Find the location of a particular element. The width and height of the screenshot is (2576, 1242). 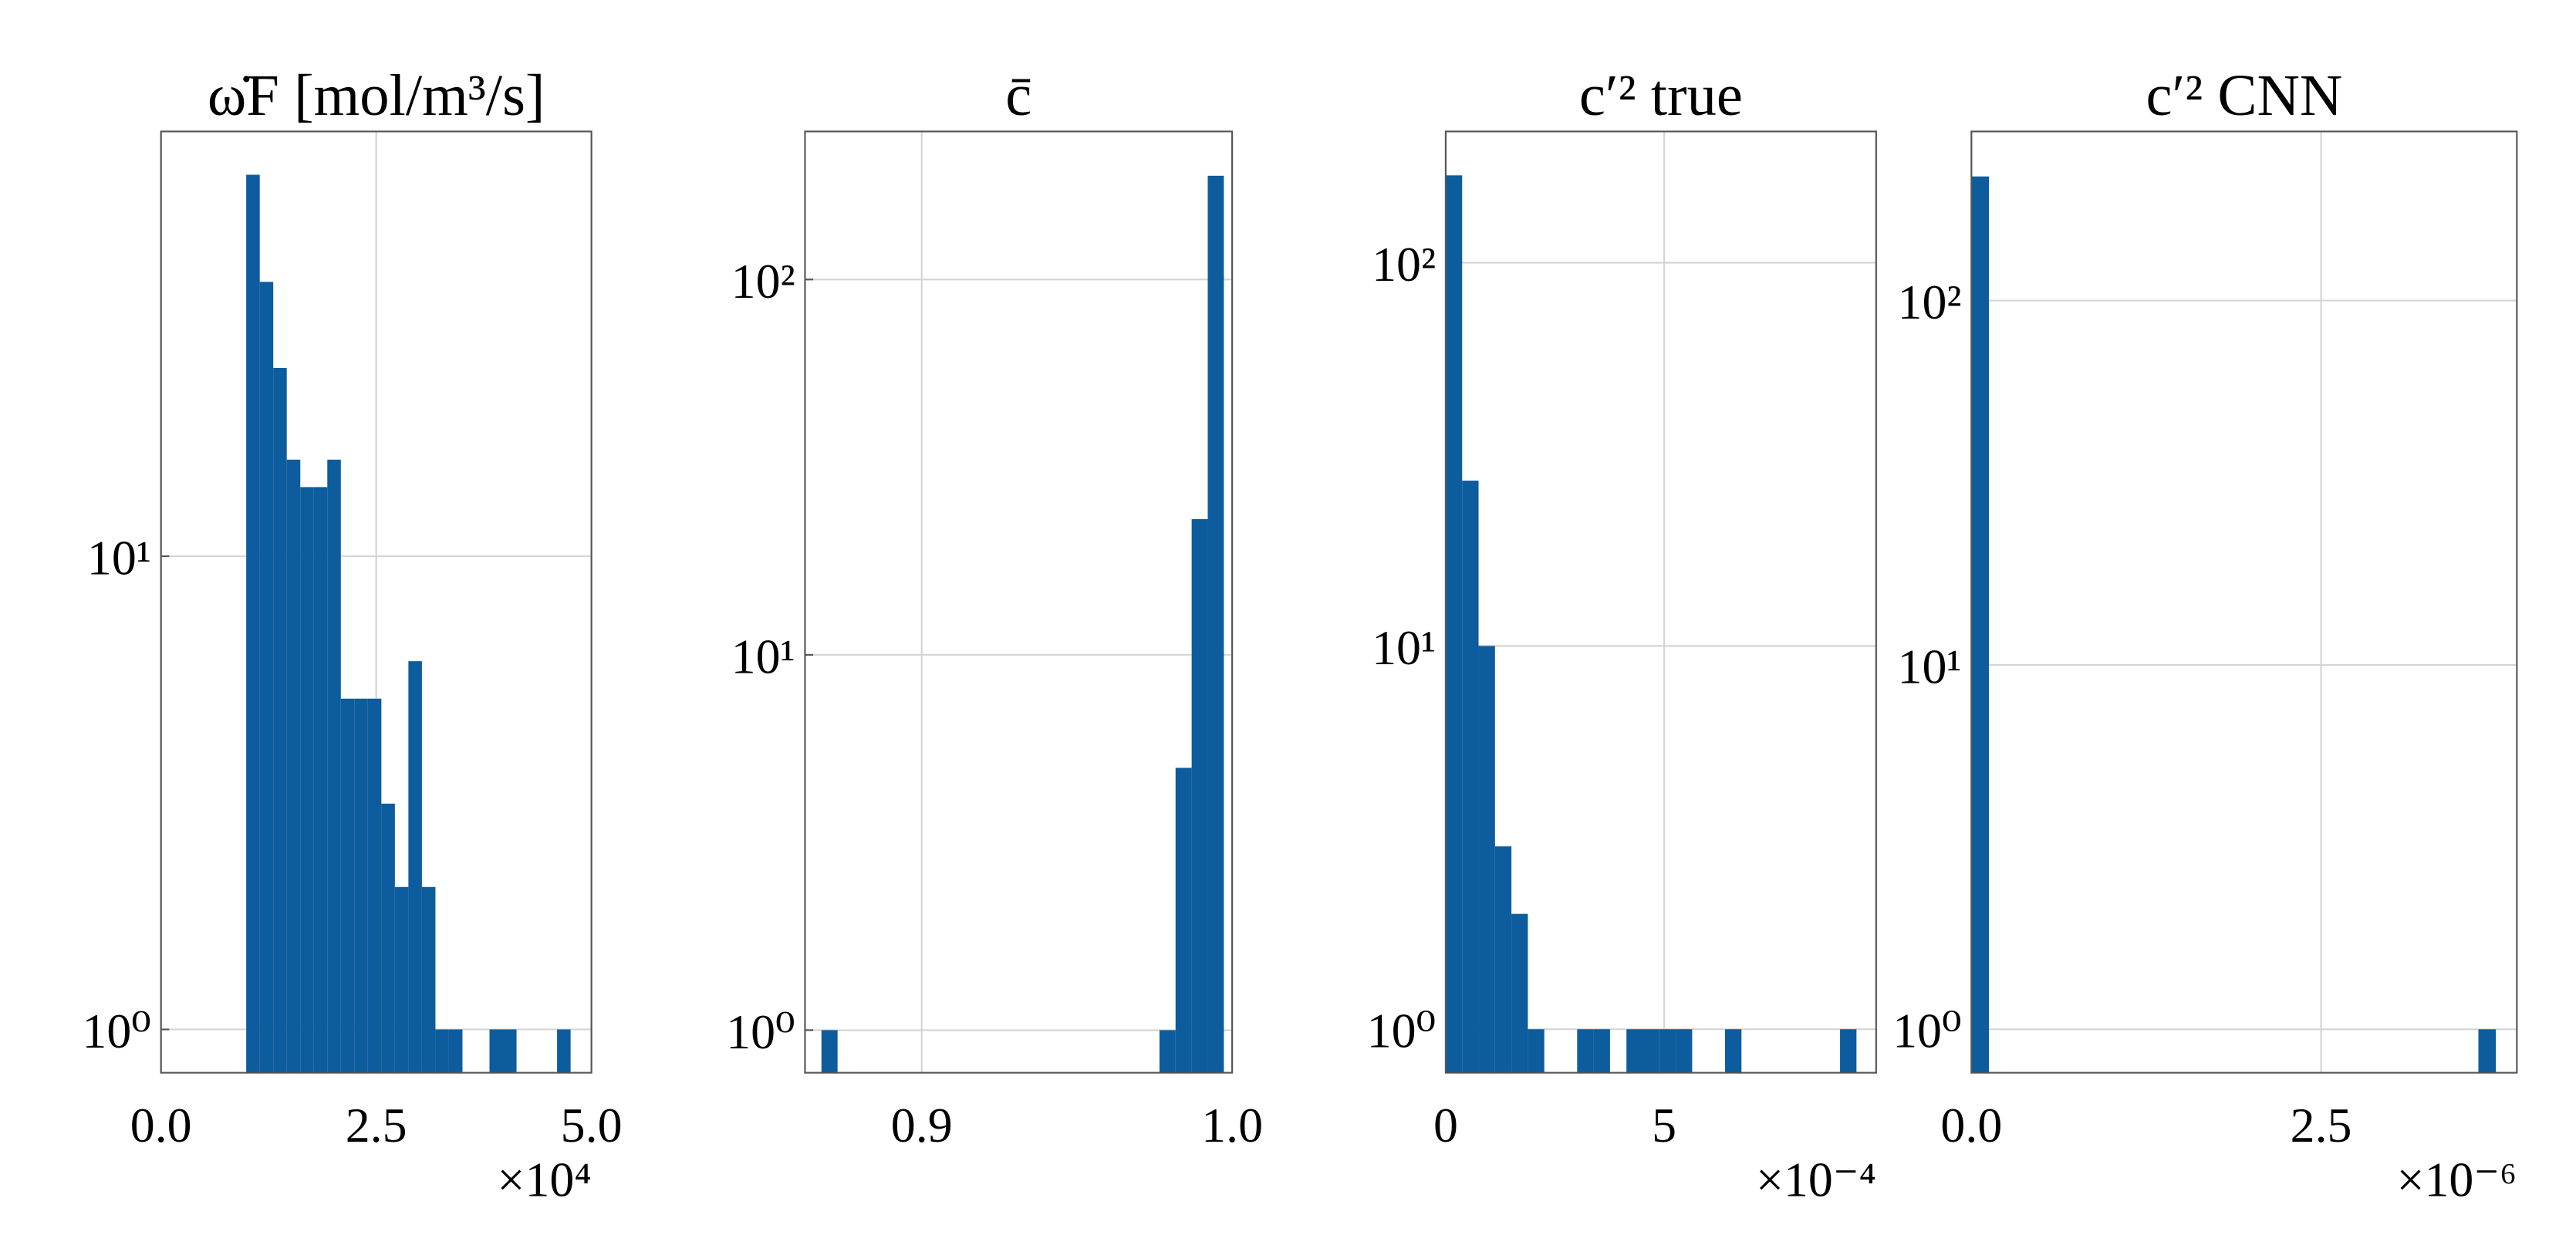

offset-text: ×10⁴ is located at coordinates (544, 1179).